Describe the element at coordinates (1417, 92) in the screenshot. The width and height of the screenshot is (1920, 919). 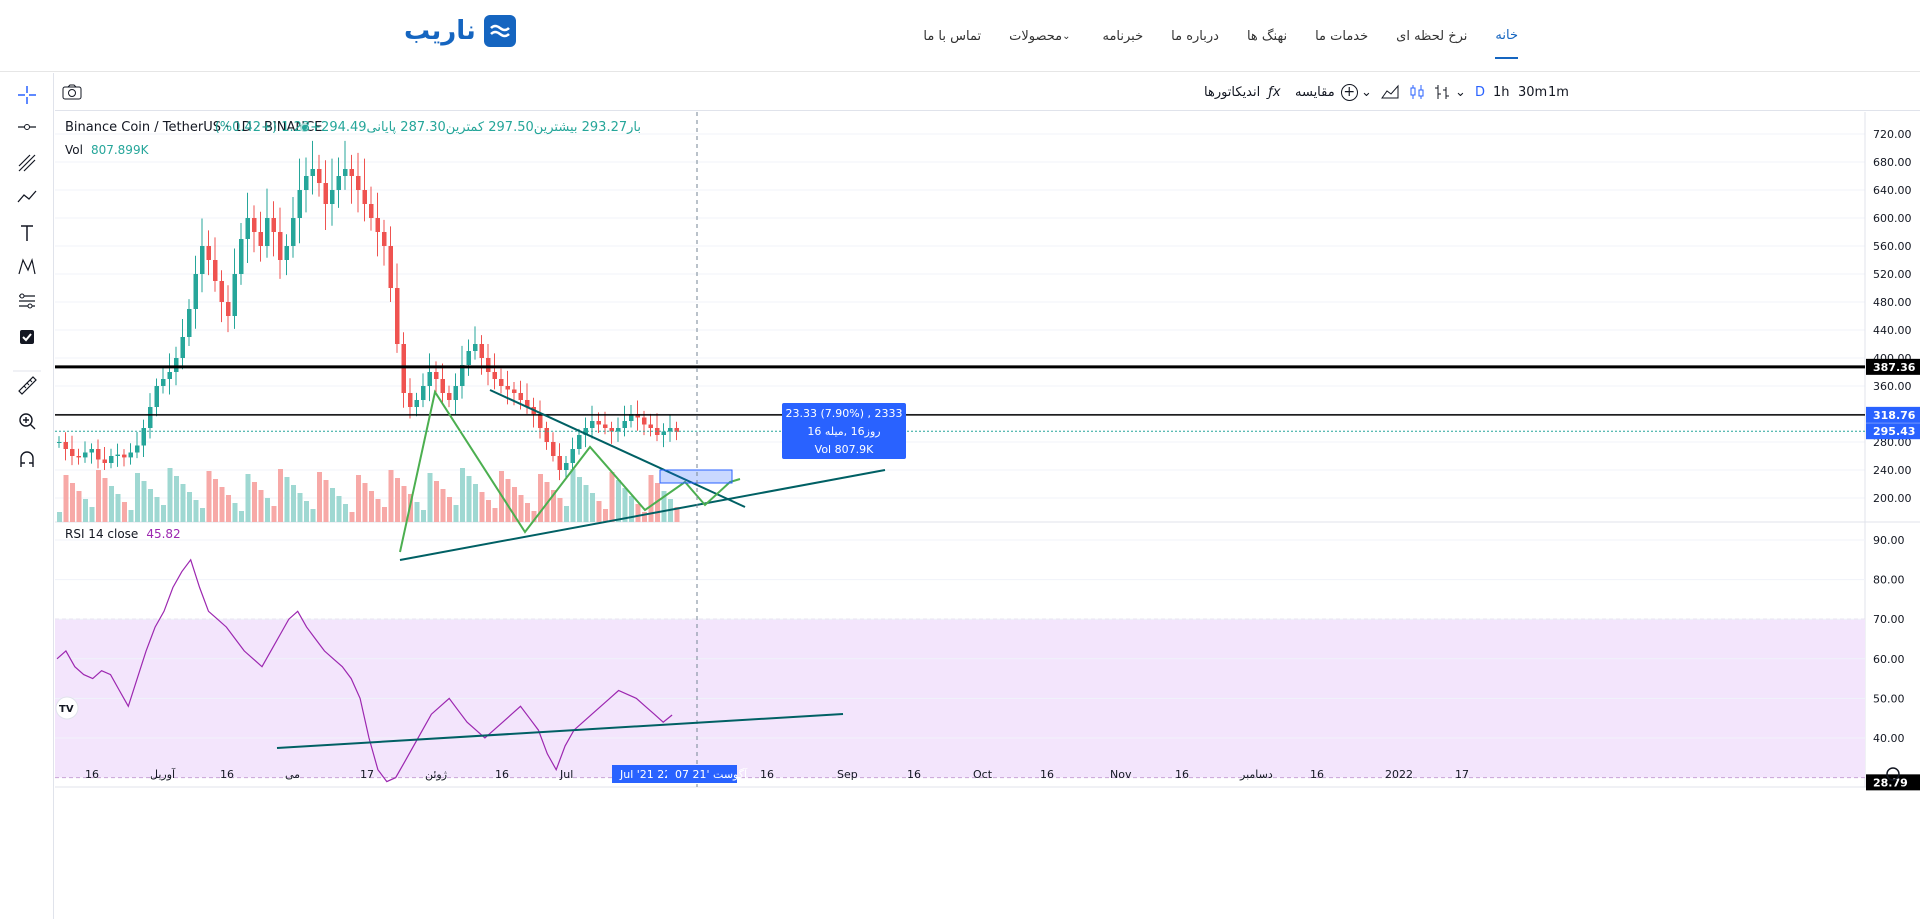
I see `candles-icon` at that location.